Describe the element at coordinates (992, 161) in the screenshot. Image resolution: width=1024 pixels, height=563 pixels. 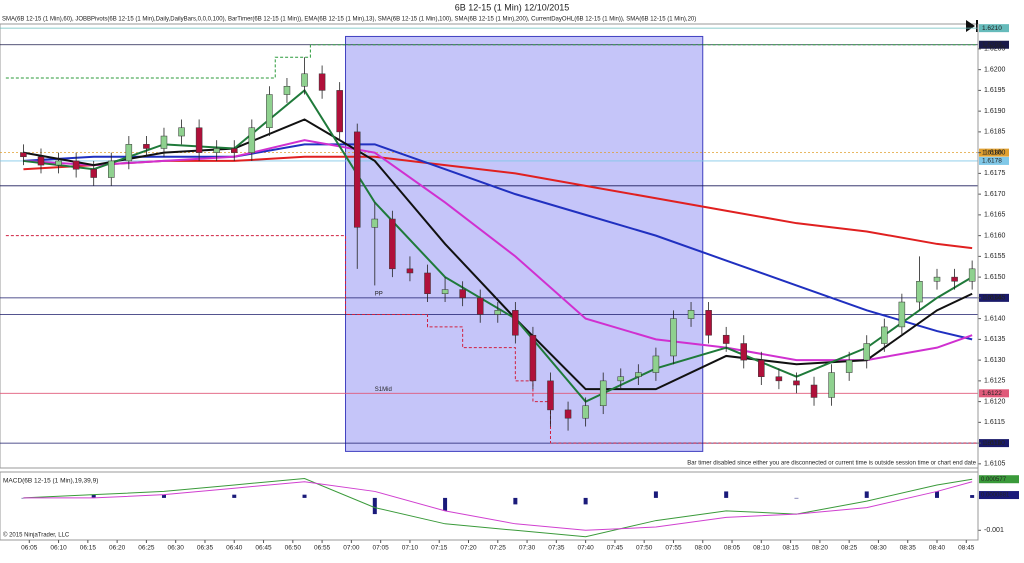
I see `level-price-label: 1.6178` at that location.